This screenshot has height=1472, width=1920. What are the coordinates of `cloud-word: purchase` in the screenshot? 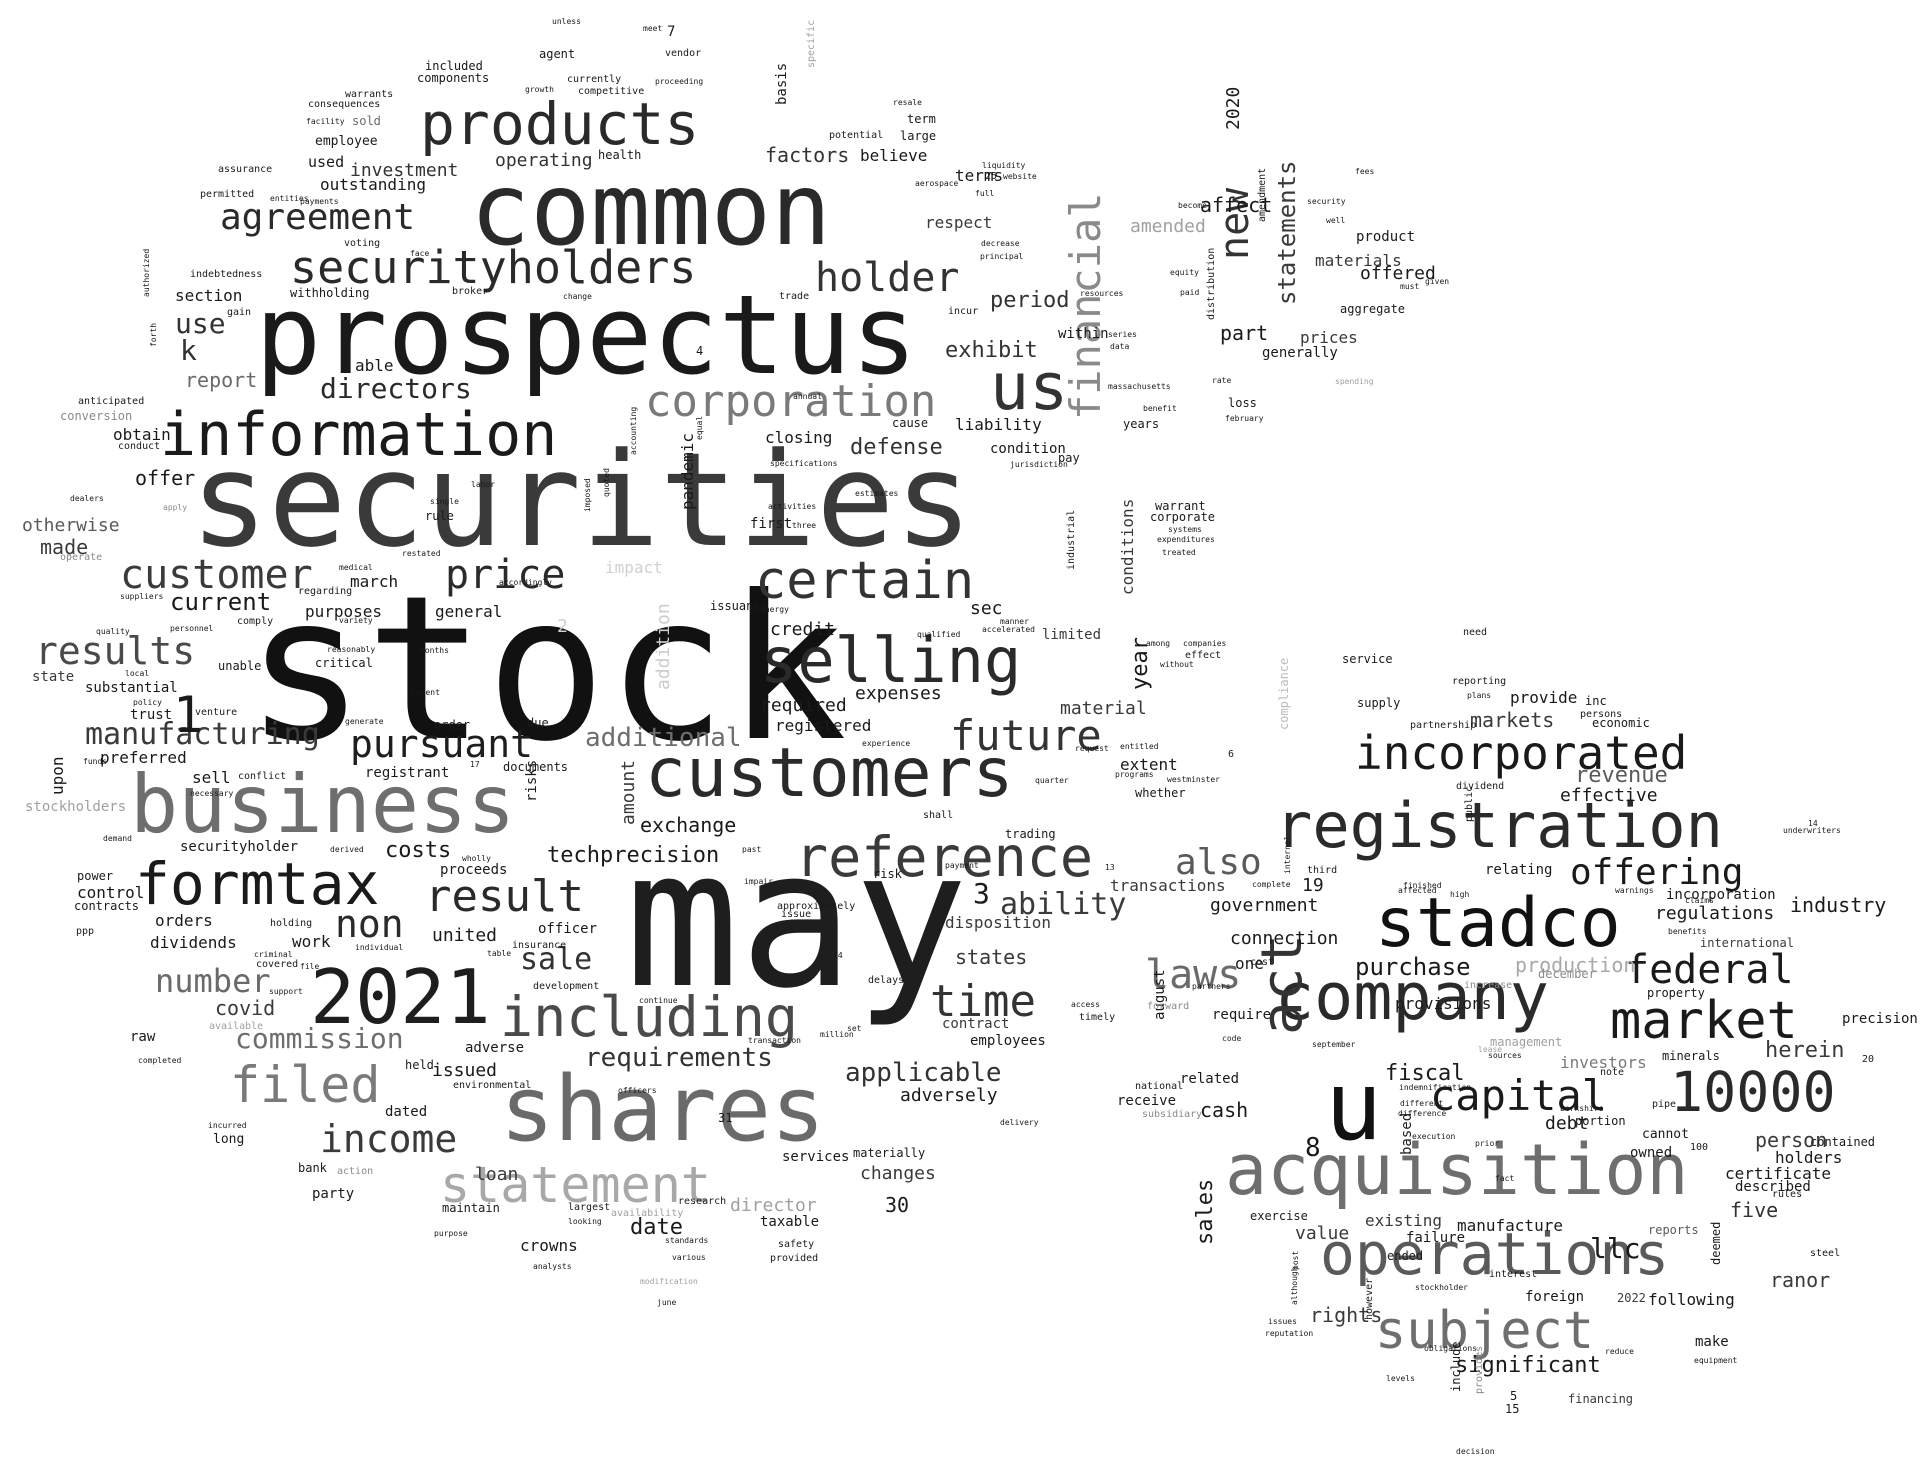 It's located at (1413, 967).